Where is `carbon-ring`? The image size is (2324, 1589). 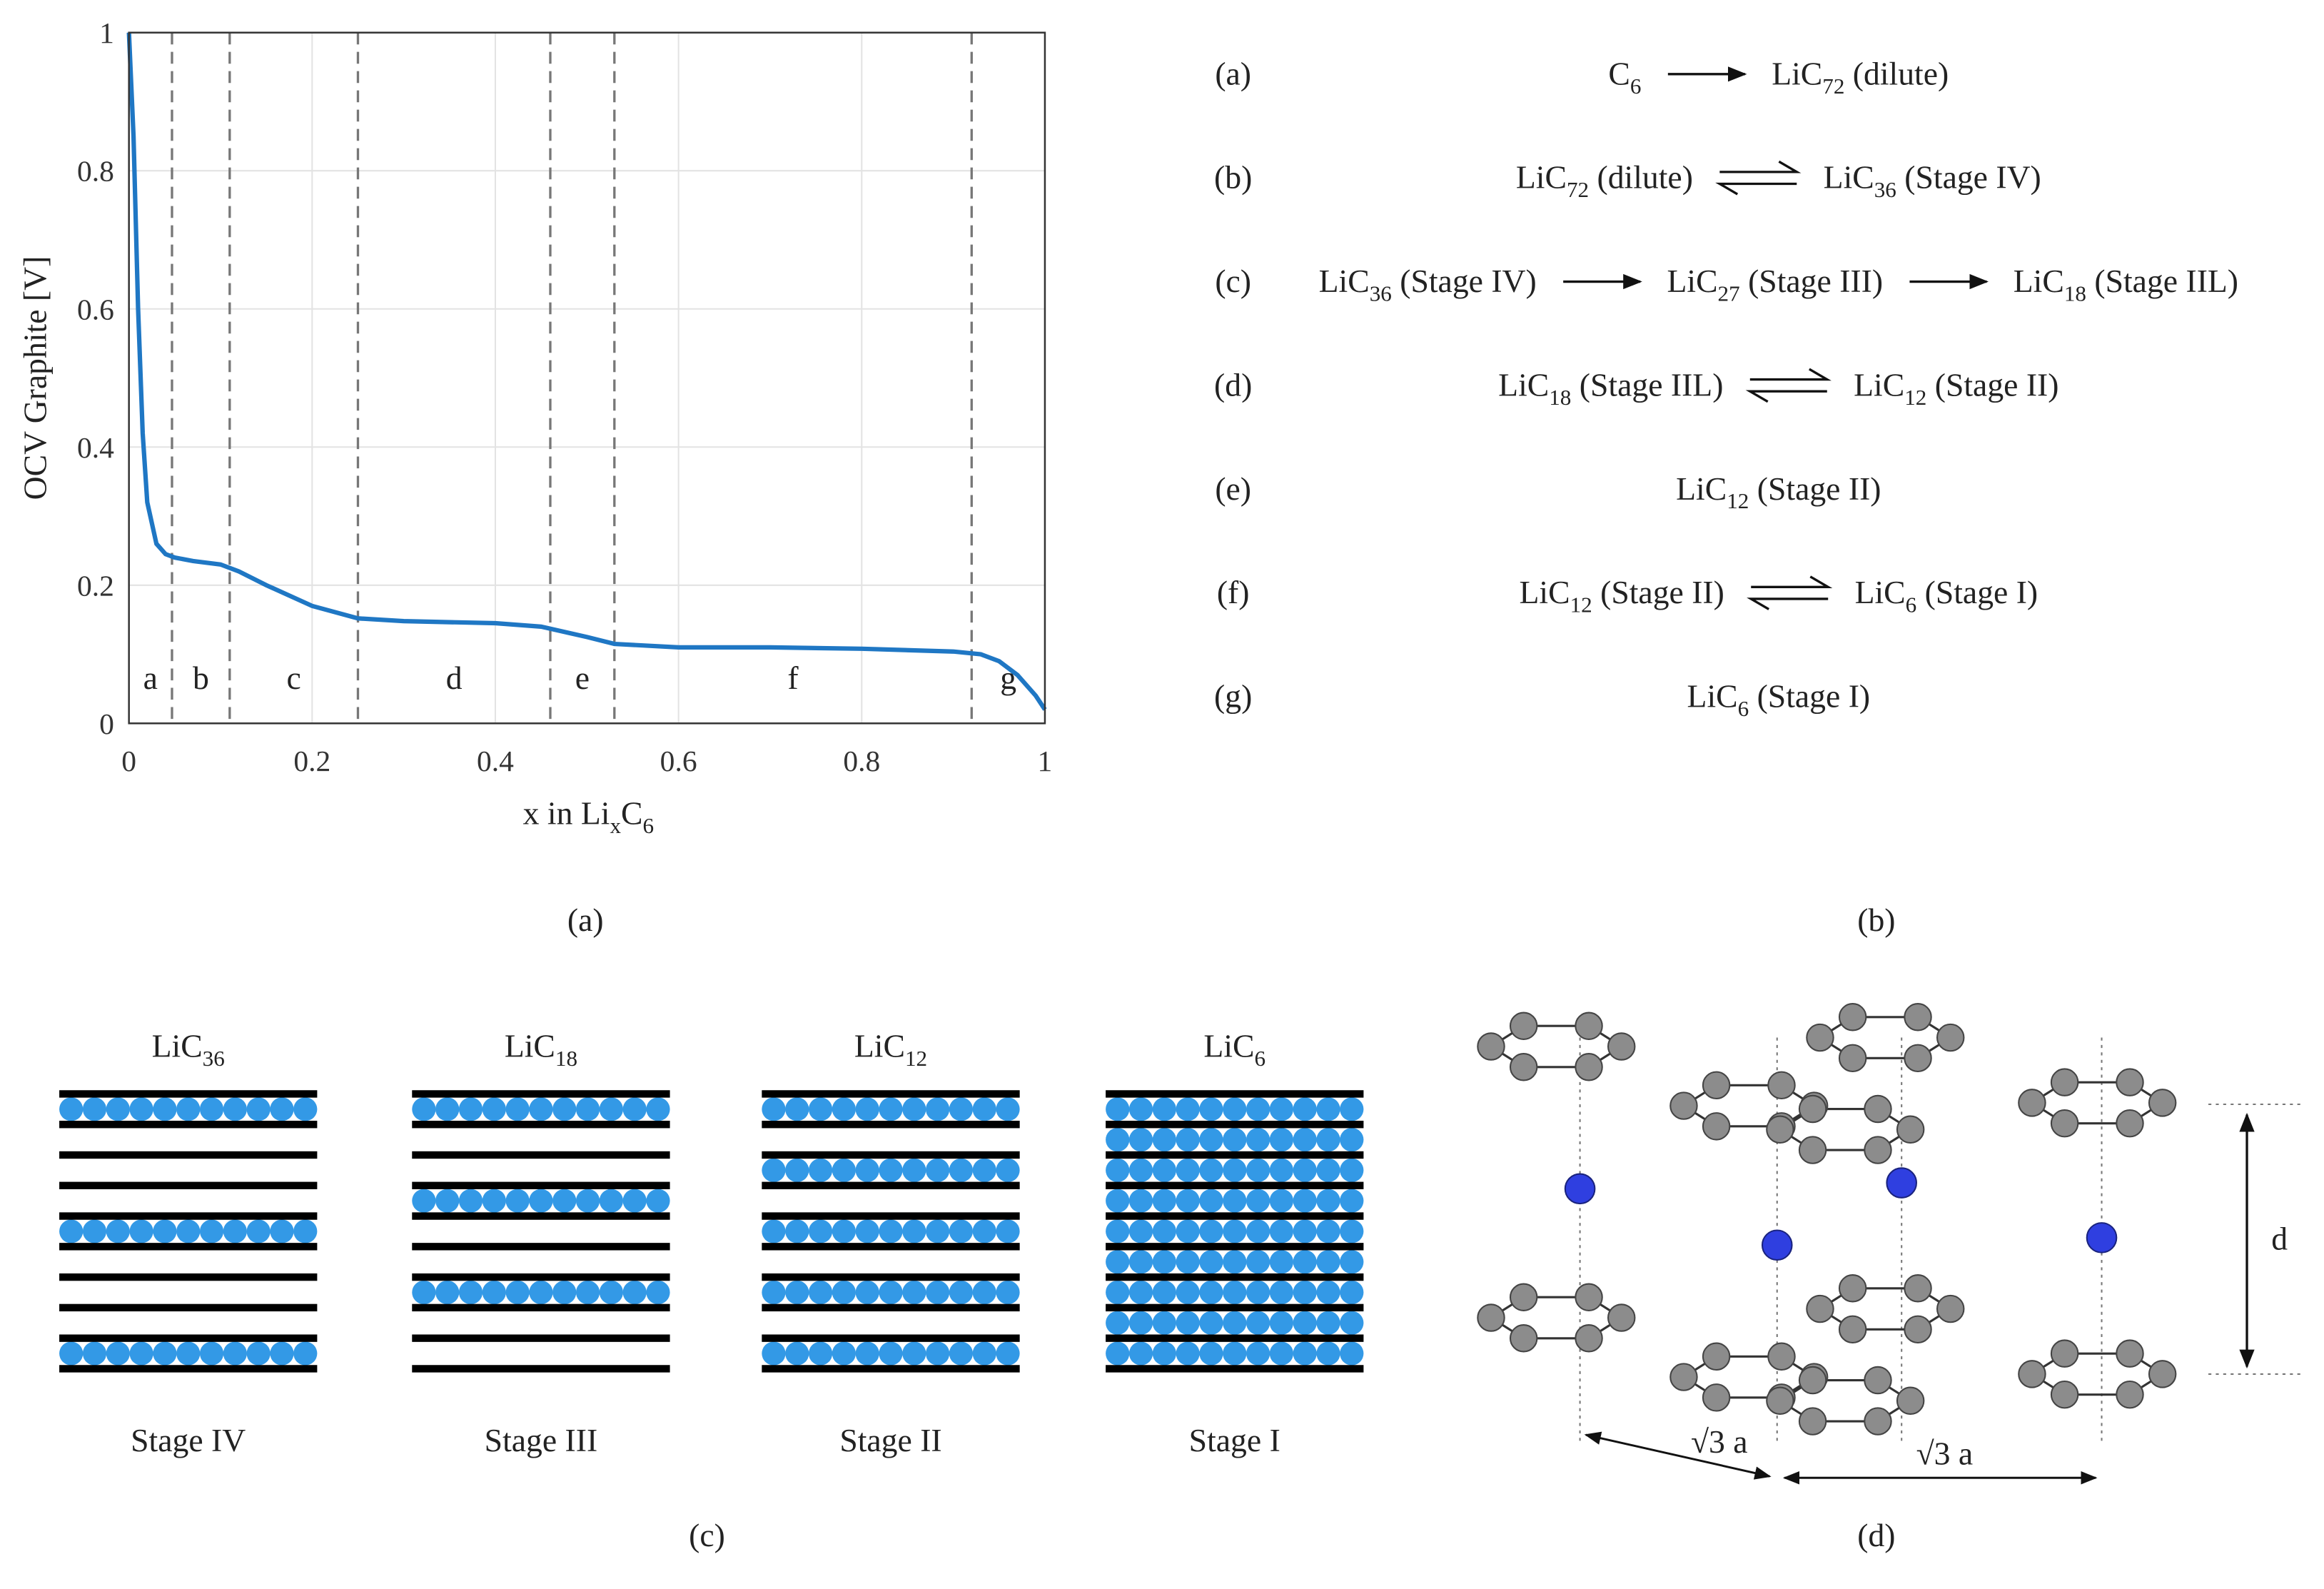 carbon-ring is located at coordinates (2097, 1103).